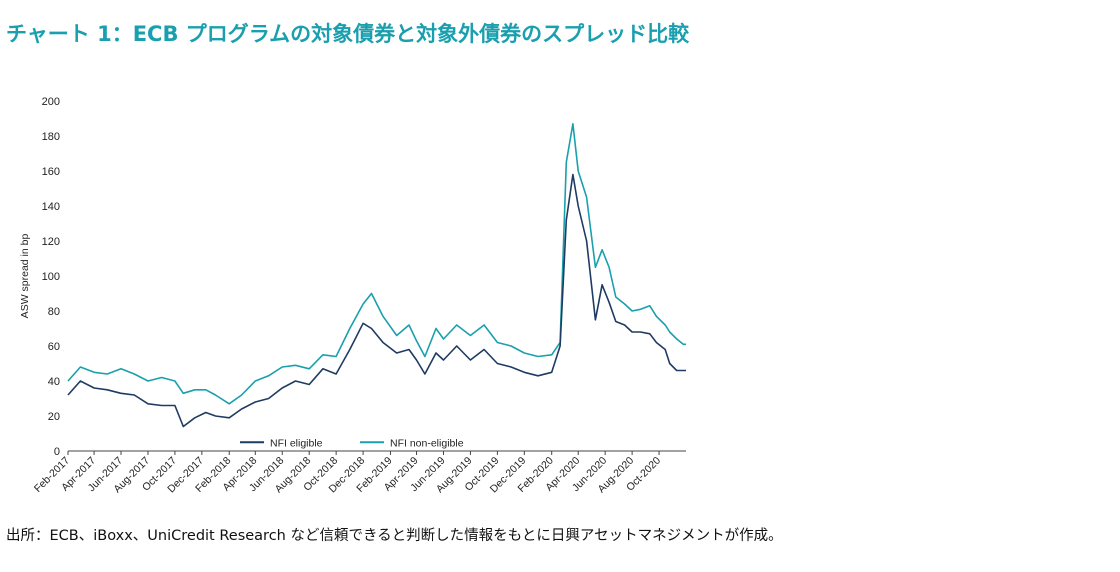  I want to click on y-axis: 0 20 40 60 80 100 120 140 160 180 200, so click(51, 277).